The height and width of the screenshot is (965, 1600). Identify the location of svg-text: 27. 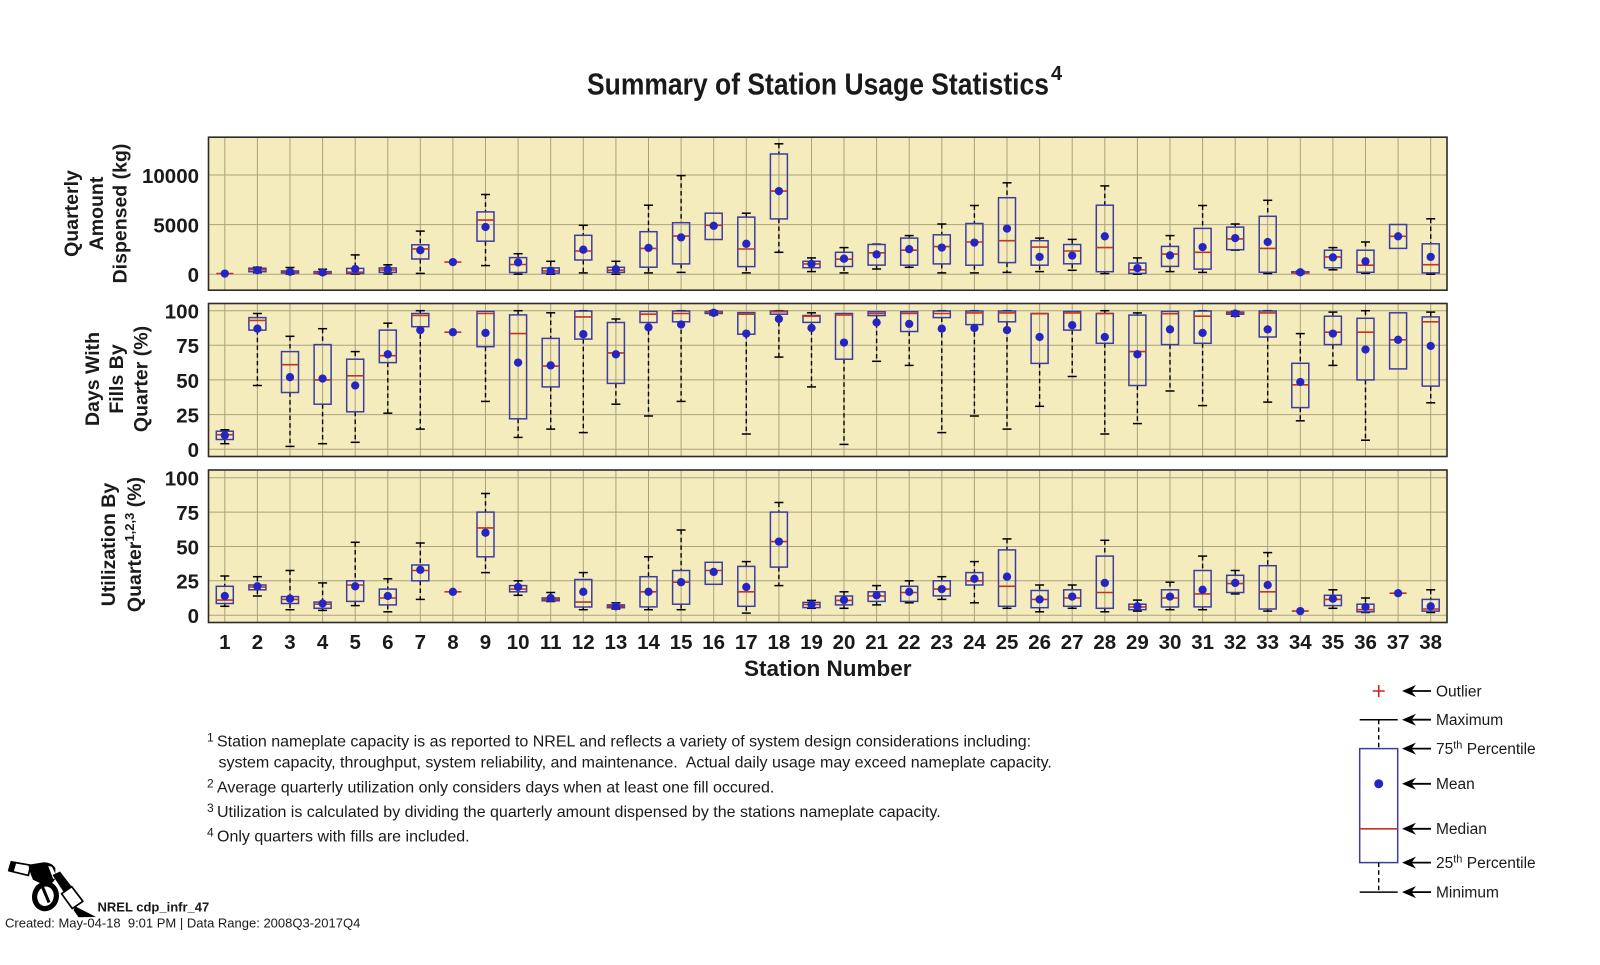
(1072, 642).